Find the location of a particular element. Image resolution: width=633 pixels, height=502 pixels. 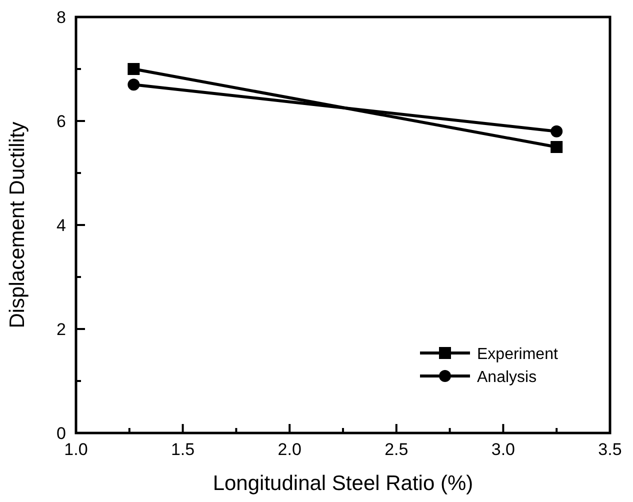

legend-label: Experiment is located at coordinates (517, 354).